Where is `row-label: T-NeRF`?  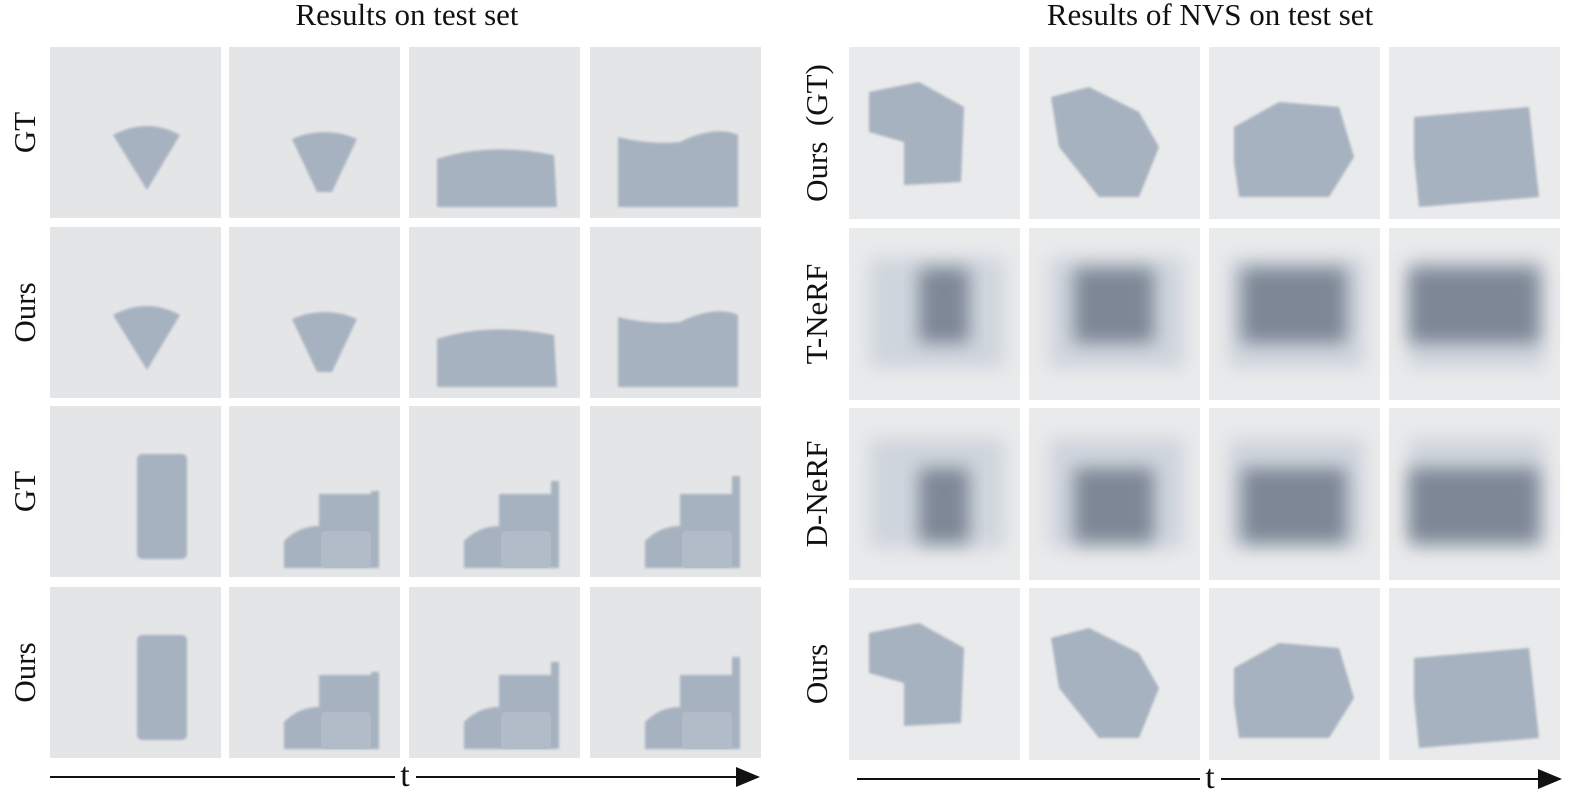
row-label: T-NeRF is located at coordinates (816, 314).